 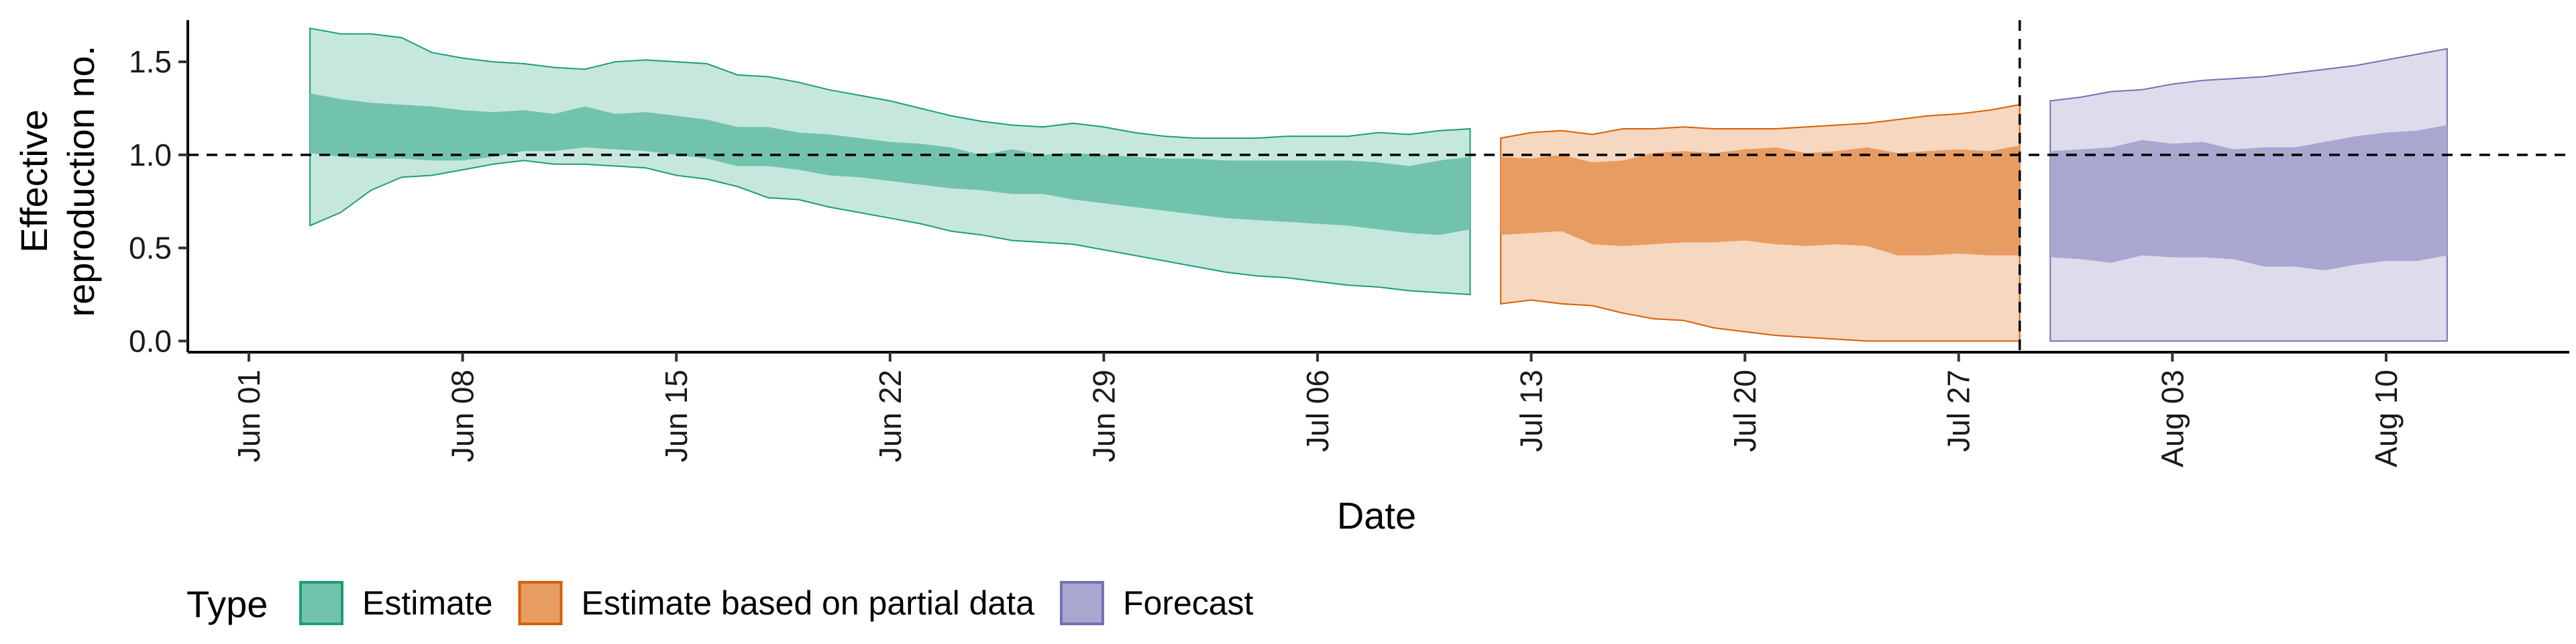 I want to click on band-50-forecast, so click(x=2248, y=197).